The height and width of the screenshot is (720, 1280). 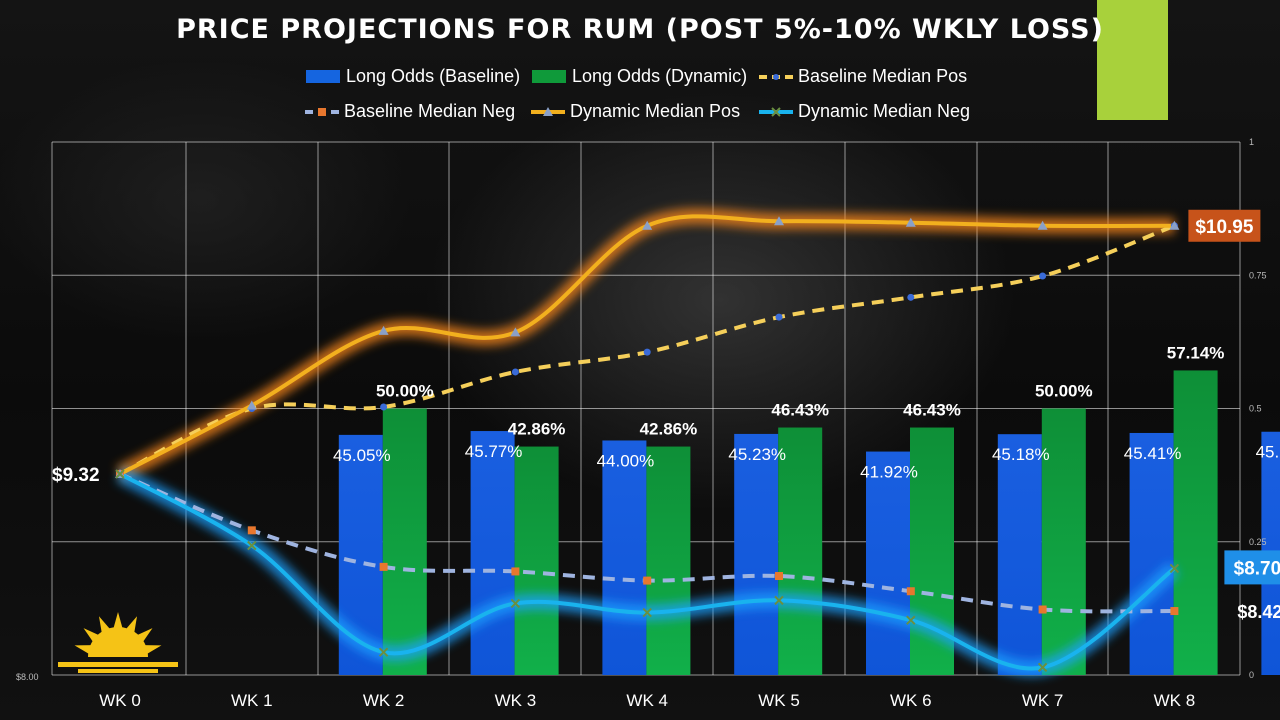 What do you see at coordinates (779, 700) in the screenshot?
I see `category-label: WK 5` at bounding box center [779, 700].